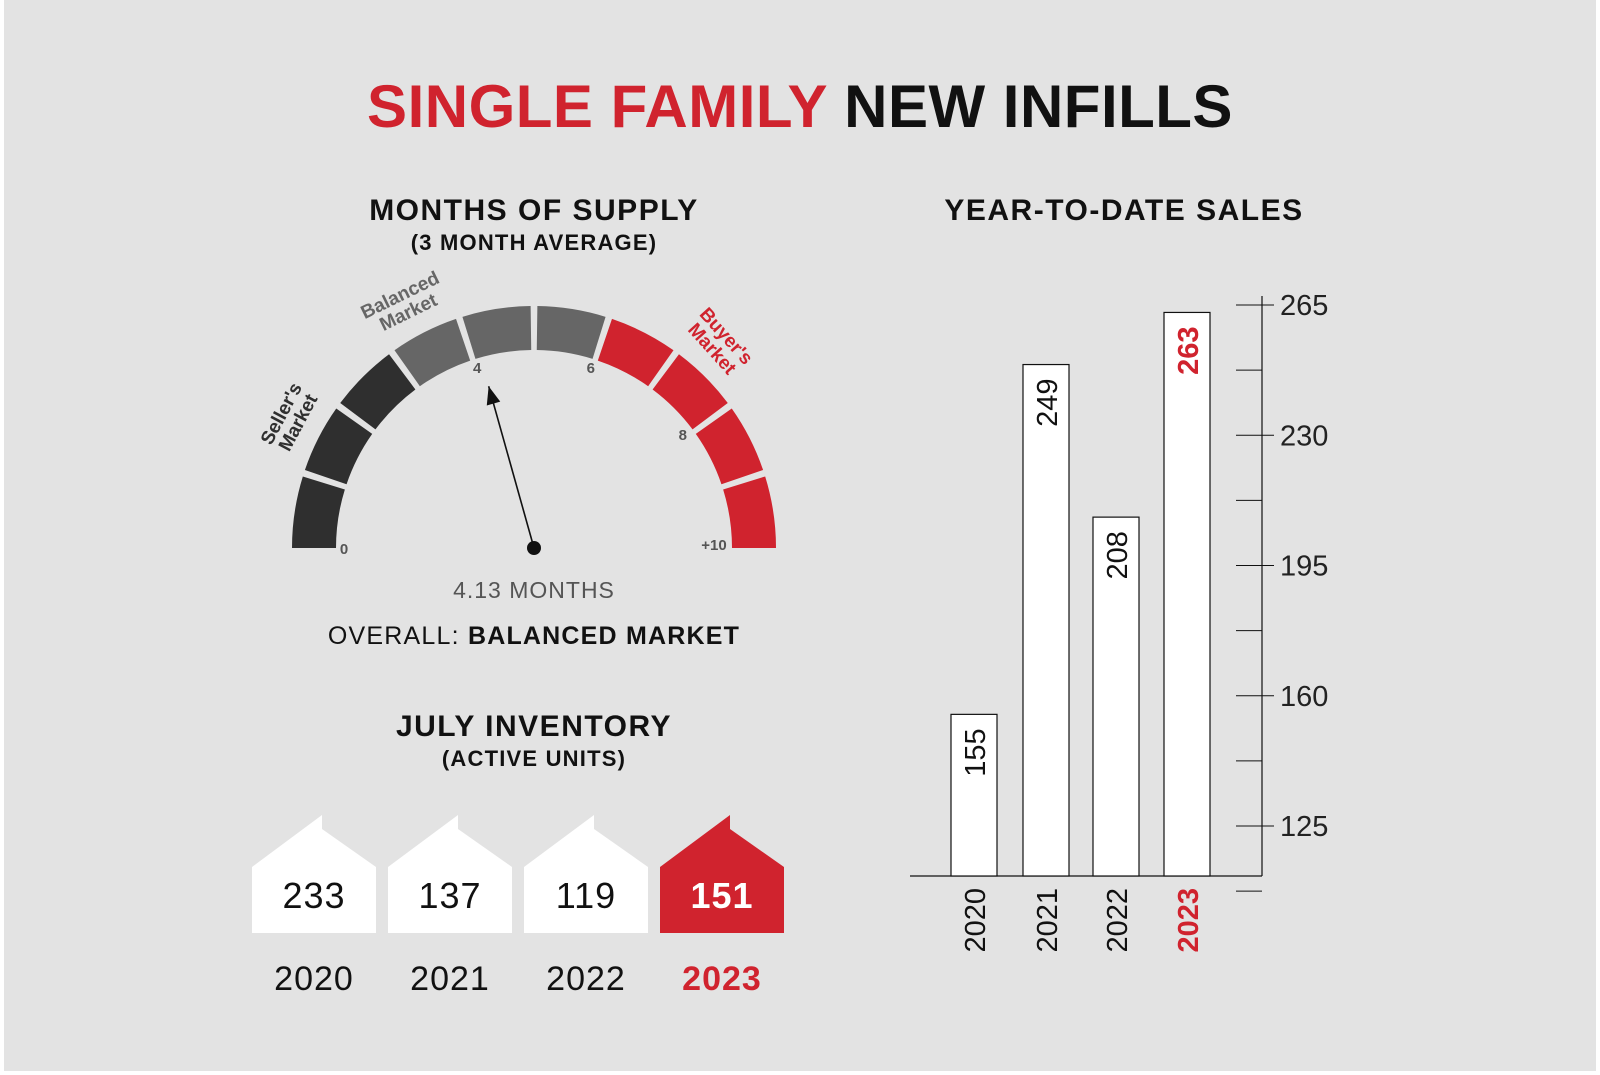 The width and height of the screenshot is (1600, 1075). I want to click on bar-value-label: 249, so click(1048, 403).